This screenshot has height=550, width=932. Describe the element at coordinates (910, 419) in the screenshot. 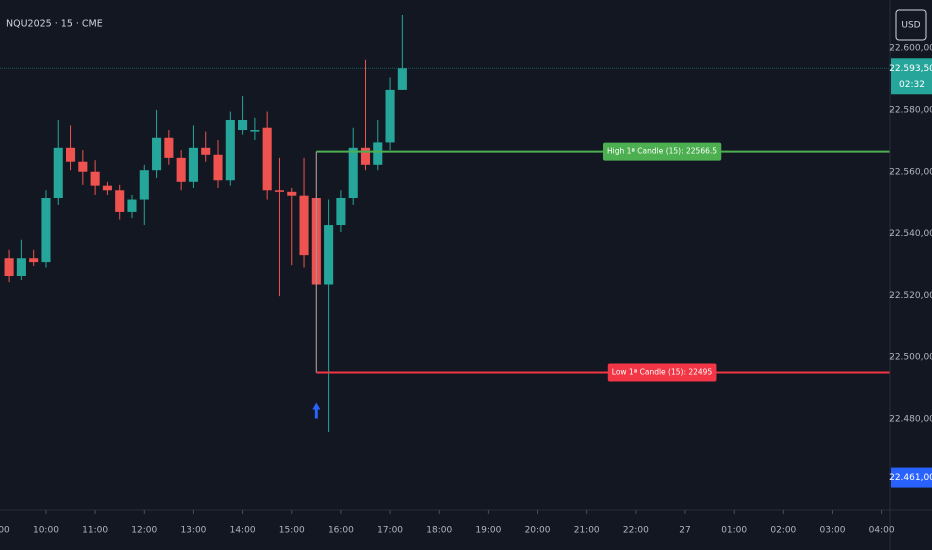

I see `y-tick-label: 22.480,00` at that location.